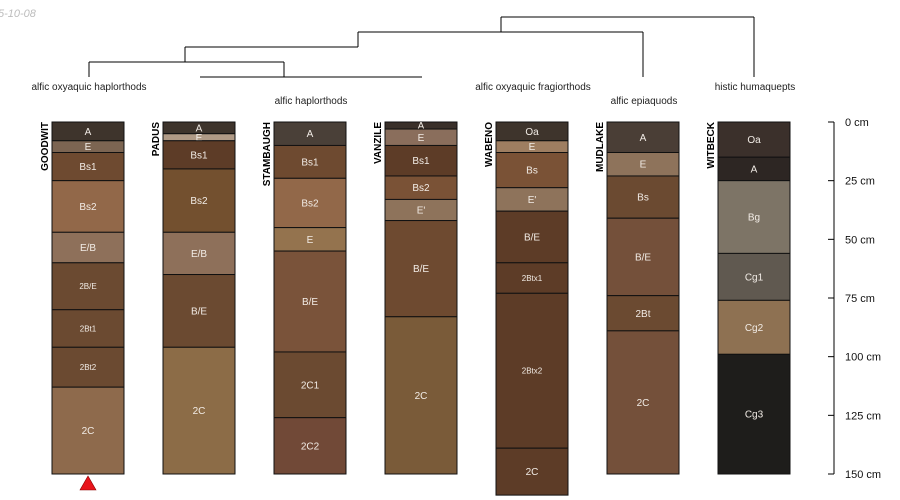 The width and height of the screenshot is (900, 500). I want to click on axis-tick-label: 125 cm, so click(863, 416).